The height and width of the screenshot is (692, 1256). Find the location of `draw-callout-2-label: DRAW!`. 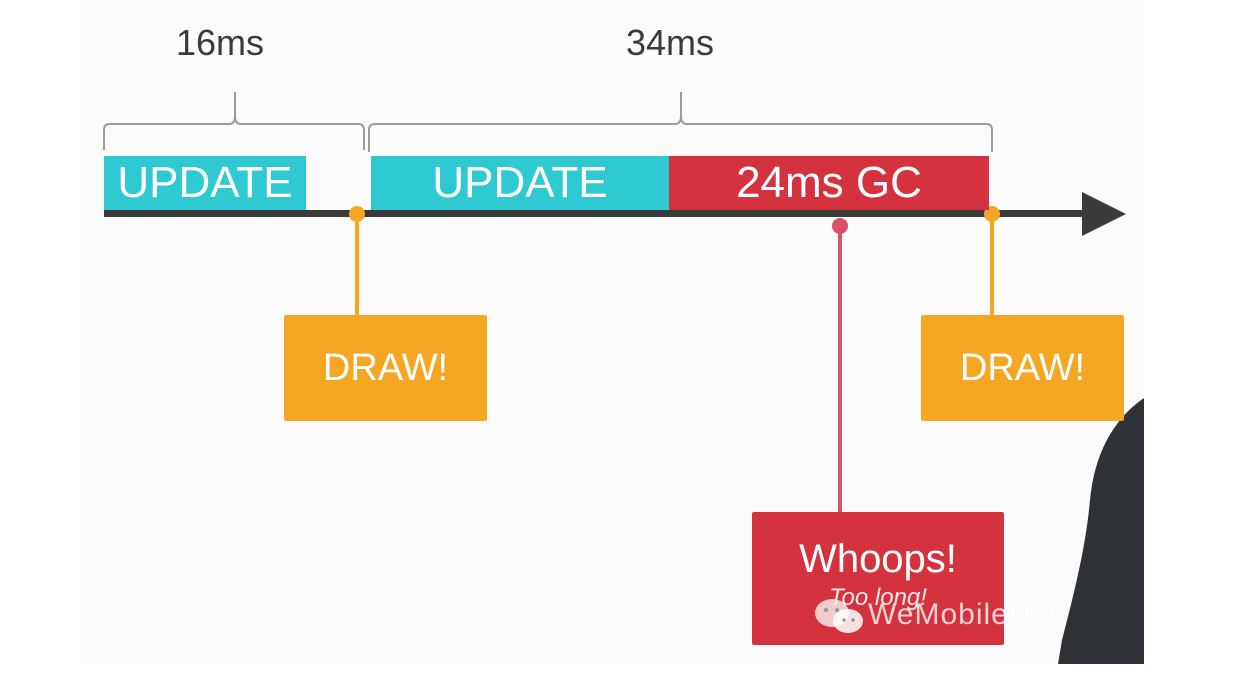

draw-callout-2-label: DRAW! is located at coordinates (1022, 367).